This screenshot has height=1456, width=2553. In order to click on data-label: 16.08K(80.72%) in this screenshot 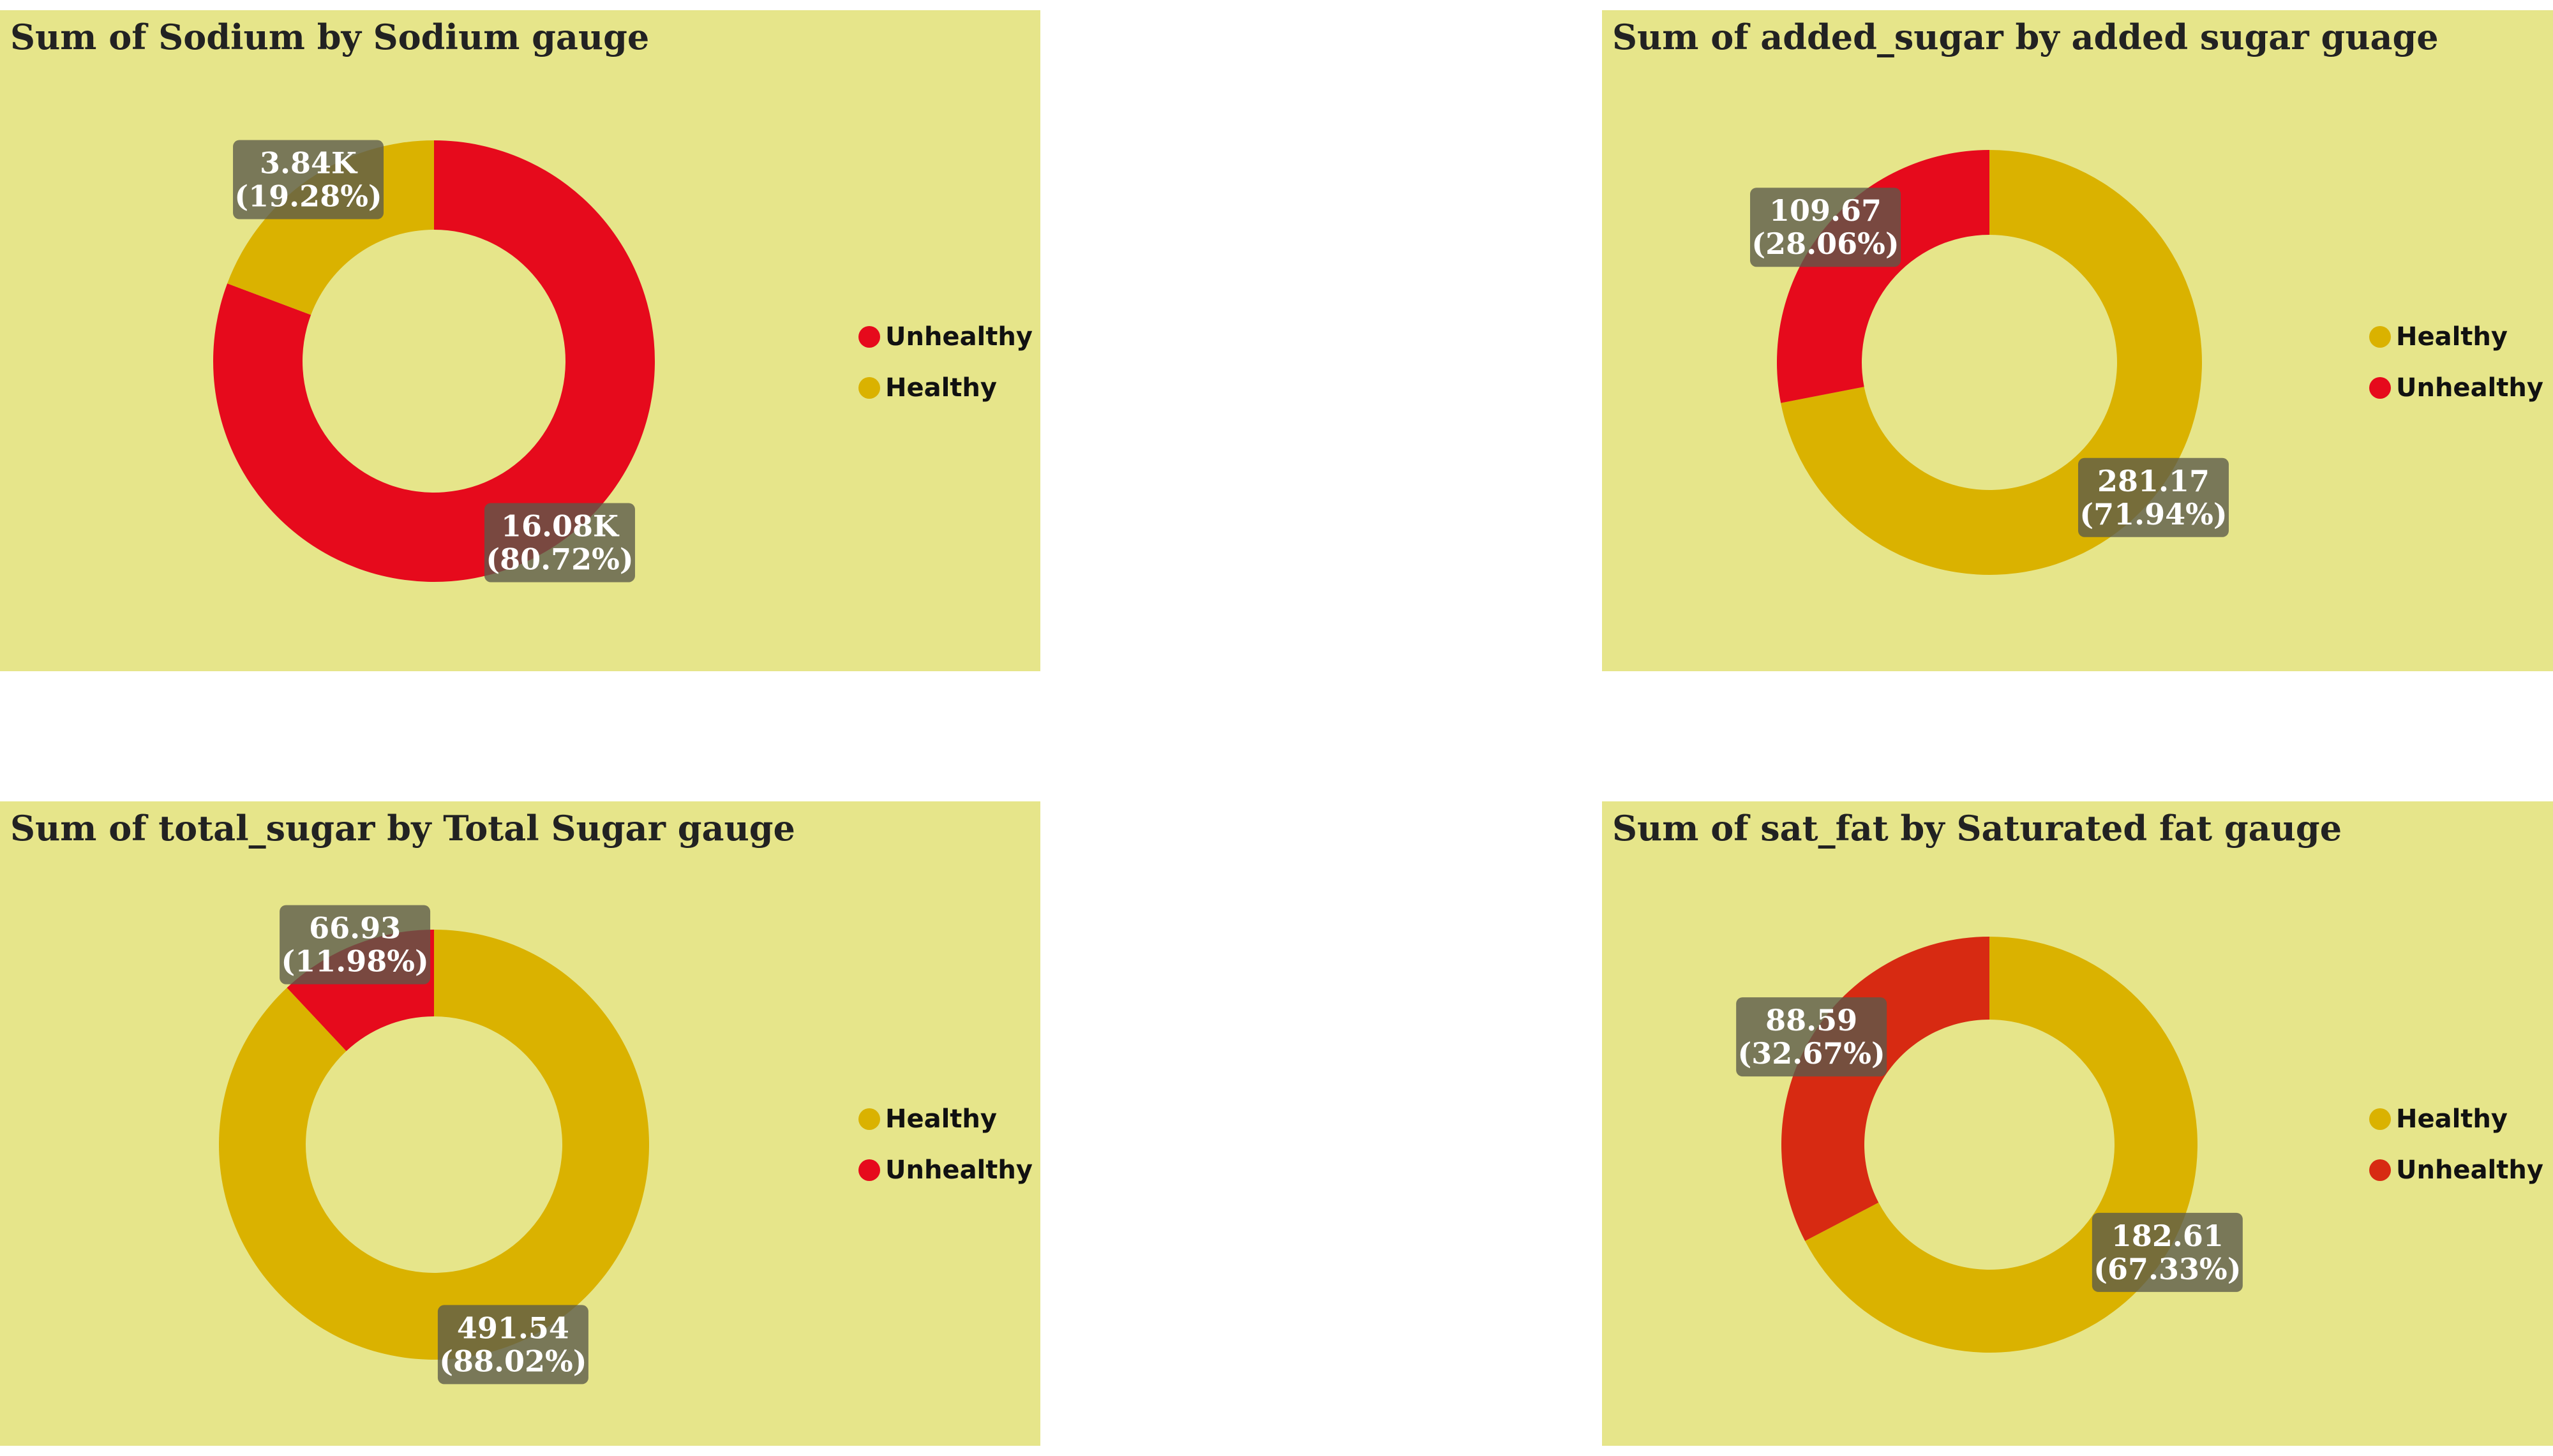, I will do `click(559, 543)`.